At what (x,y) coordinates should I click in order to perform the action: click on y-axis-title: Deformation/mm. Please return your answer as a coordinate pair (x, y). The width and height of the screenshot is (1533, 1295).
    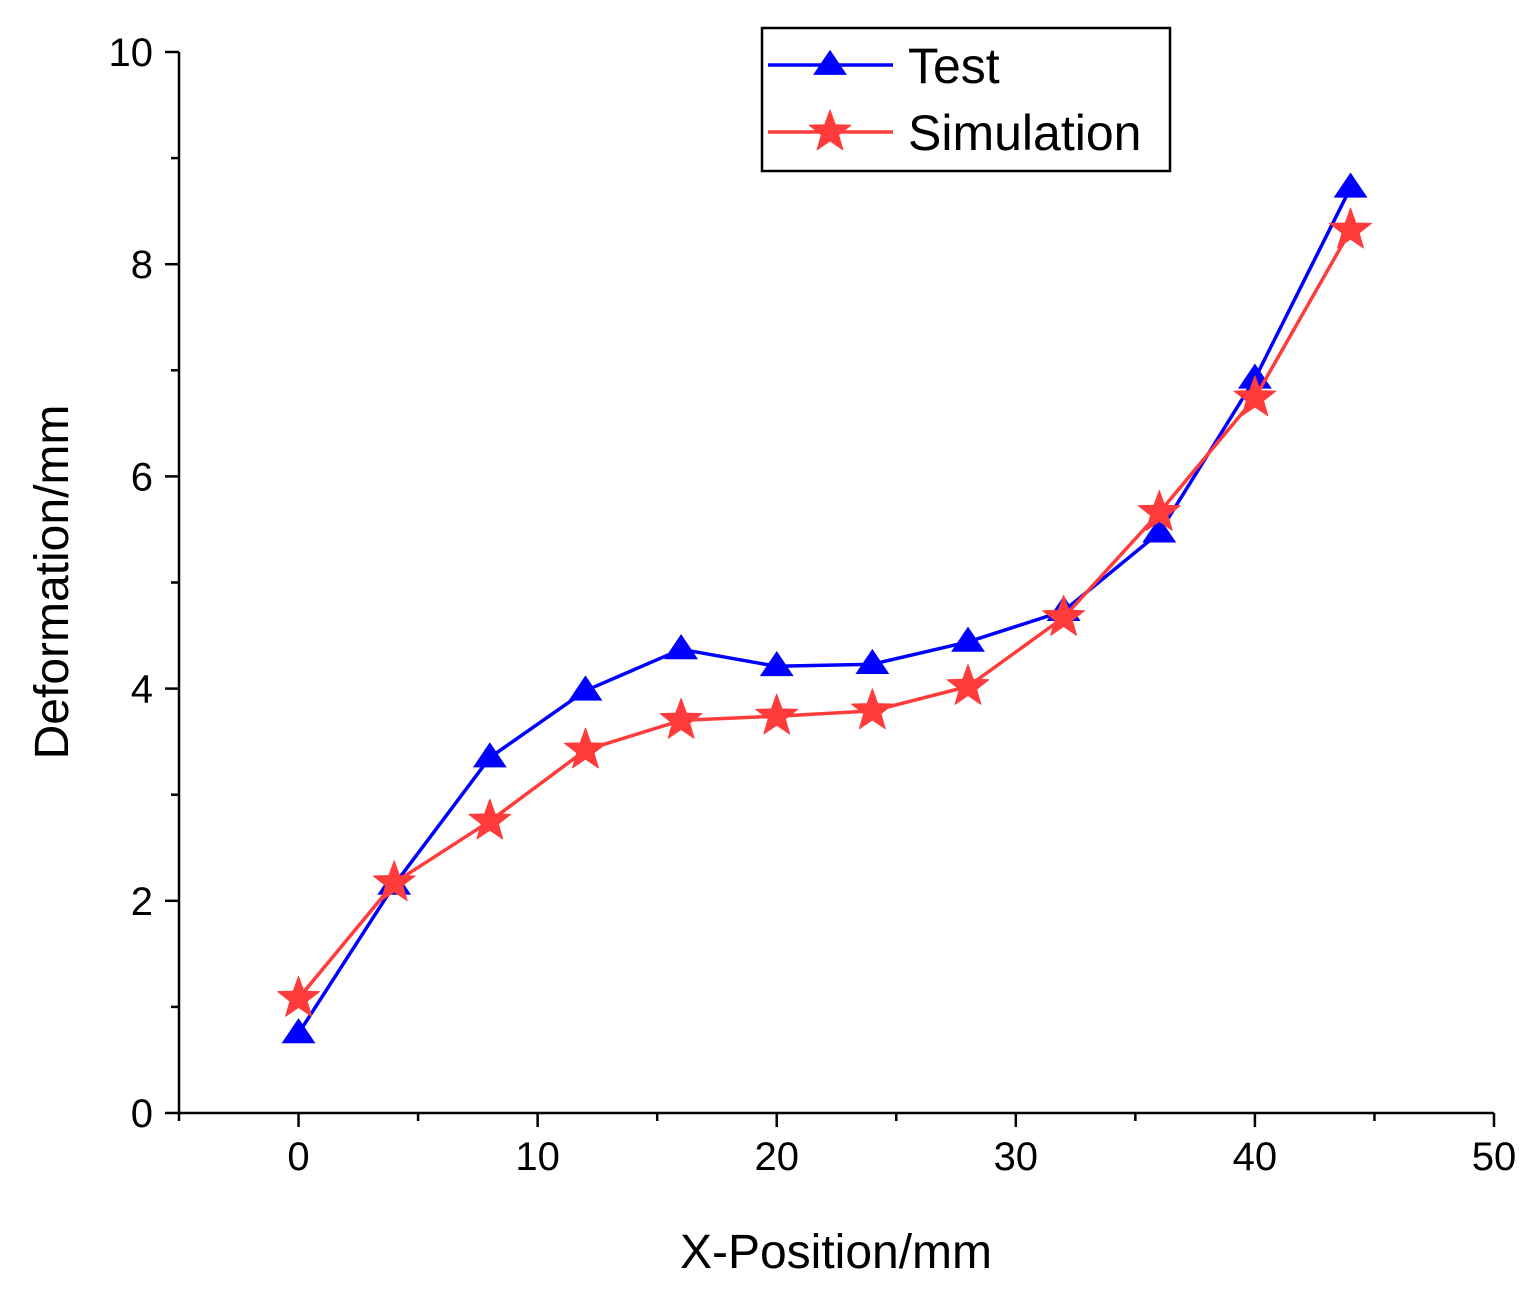
    Looking at the image, I should click on (52, 582).